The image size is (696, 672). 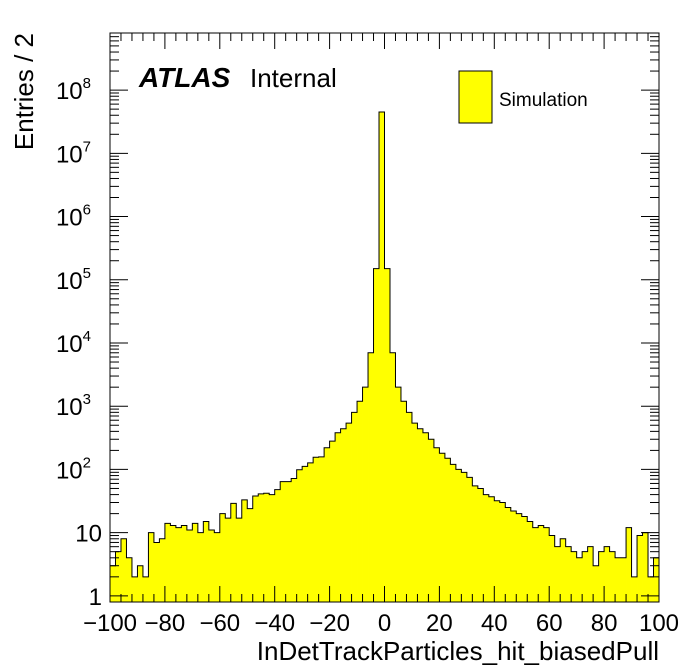 What do you see at coordinates (24, 91) in the screenshot?
I see `y-axis-title: Entries / 2` at bounding box center [24, 91].